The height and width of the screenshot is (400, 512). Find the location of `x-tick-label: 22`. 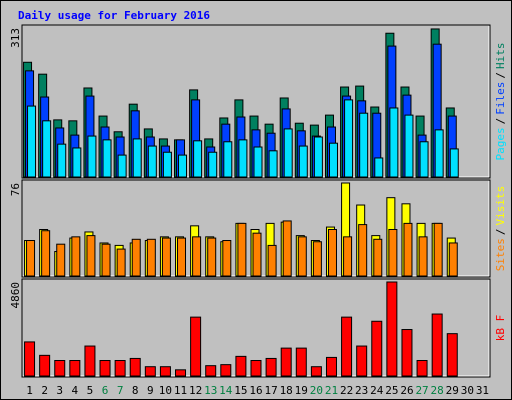

x-tick-label: 22 is located at coordinates (346, 390).